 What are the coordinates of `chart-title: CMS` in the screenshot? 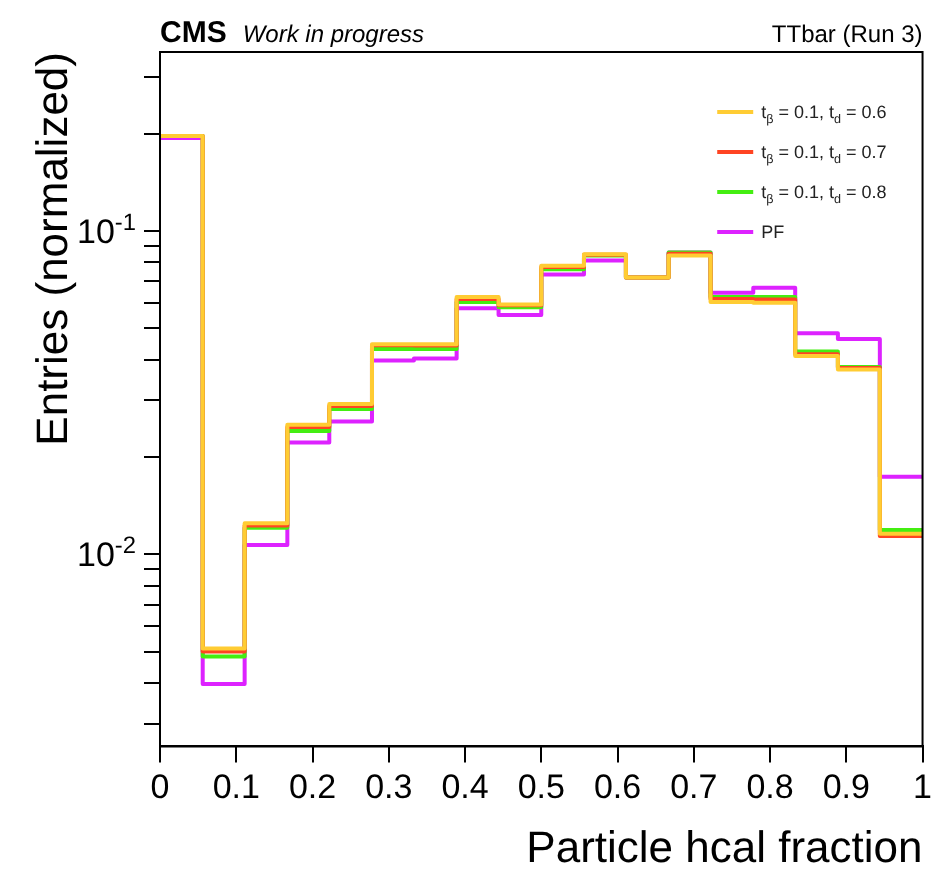 It's located at (193, 33).